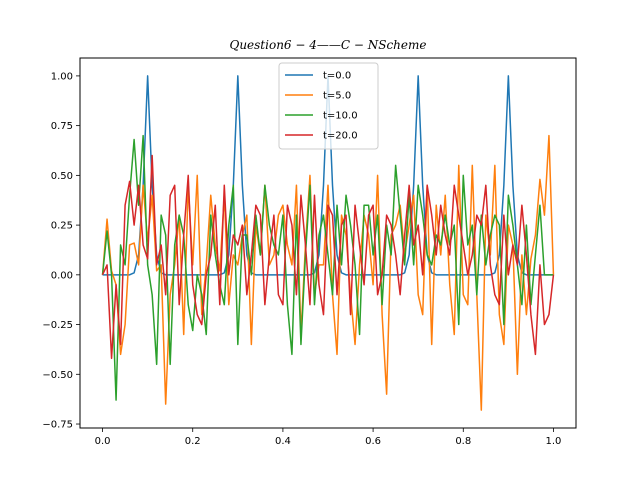 This screenshot has width=640, height=480. What do you see at coordinates (373, 441) in the screenshot?
I see `x-tick-label: 0.6` at bounding box center [373, 441].